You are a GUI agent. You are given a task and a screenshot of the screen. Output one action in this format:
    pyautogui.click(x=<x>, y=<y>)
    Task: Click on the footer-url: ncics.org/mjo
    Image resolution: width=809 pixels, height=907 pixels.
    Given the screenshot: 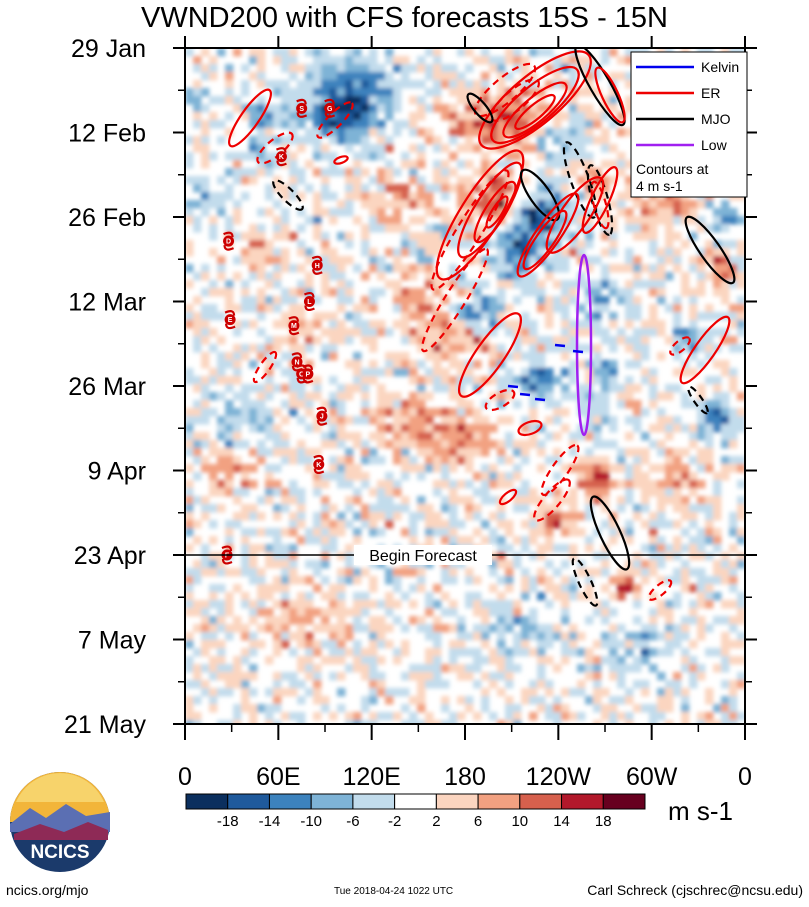 What is the action you would take?
    pyautogui.click(x=47, y=890)
    